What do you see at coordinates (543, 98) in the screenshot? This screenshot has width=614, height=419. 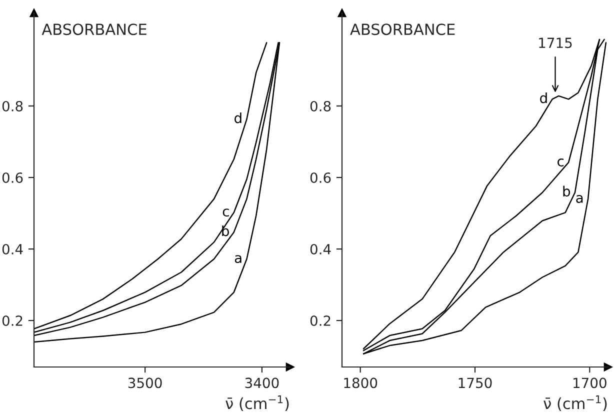 I see `legend-label: d` at bounding box center [543, 98].